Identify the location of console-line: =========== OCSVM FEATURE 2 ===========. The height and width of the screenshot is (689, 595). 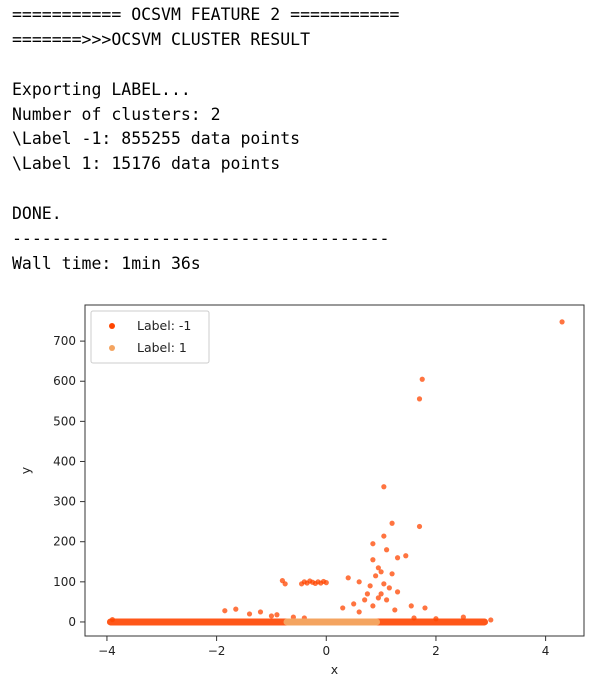
(206, 14).